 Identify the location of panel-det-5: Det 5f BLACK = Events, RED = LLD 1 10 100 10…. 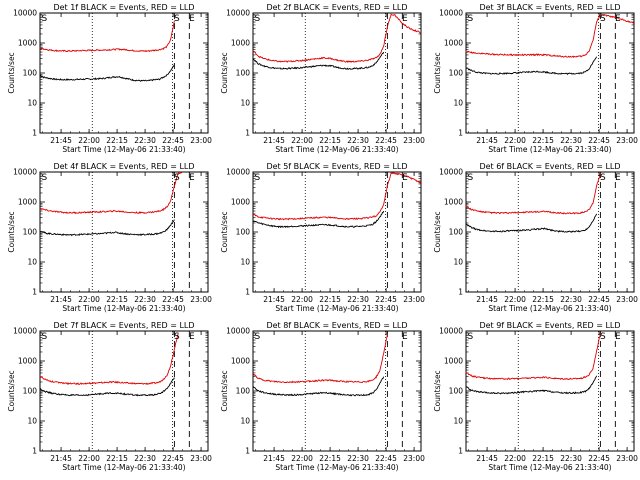
(322, 237).